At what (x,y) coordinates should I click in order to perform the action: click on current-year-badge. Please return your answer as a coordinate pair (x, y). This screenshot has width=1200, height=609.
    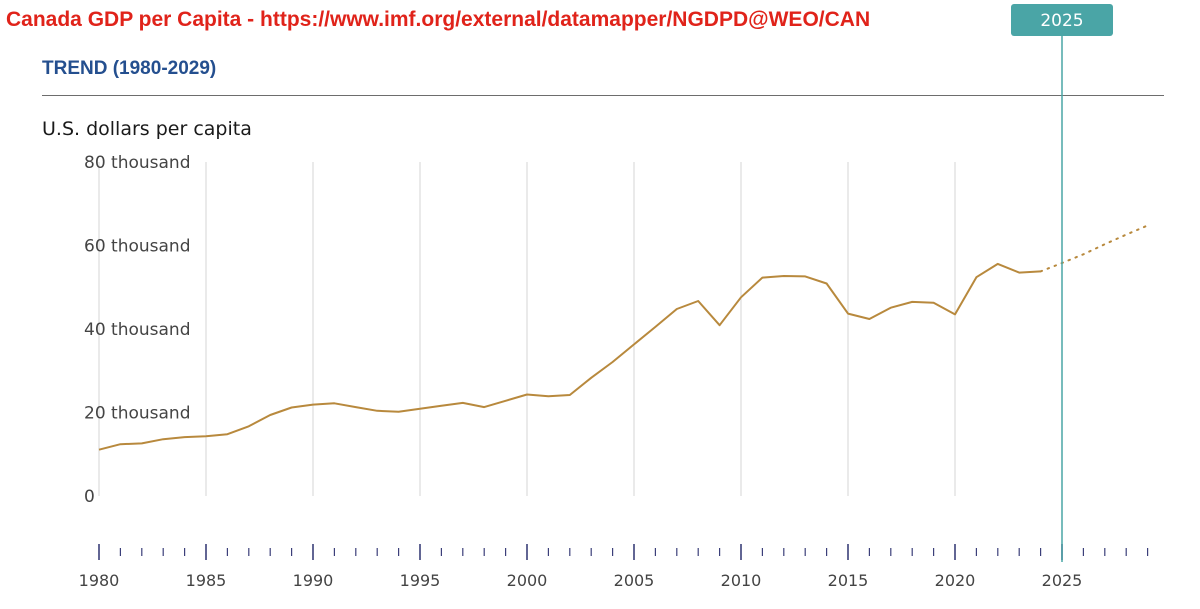
    Looking at the image, I should click on (1062, 20).